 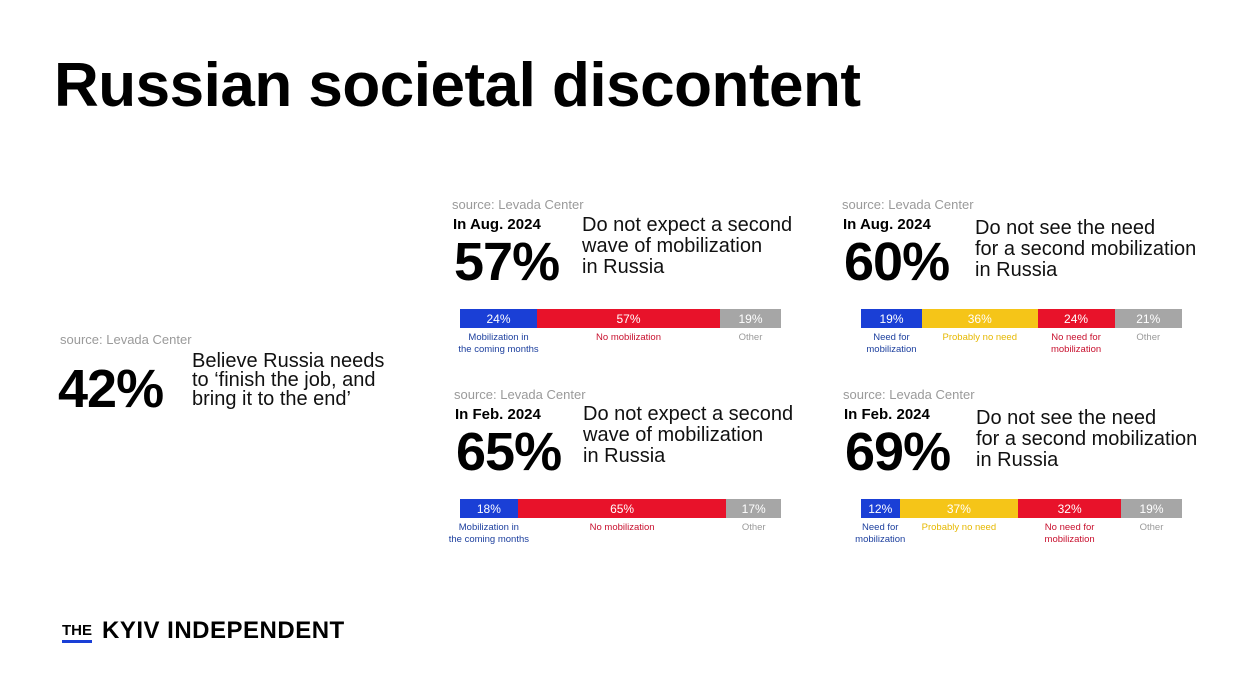 What do you see at coordinates (628, 318) in the screenshot?
I see `bar-segment: 57%` at bounding box center [628, 318].